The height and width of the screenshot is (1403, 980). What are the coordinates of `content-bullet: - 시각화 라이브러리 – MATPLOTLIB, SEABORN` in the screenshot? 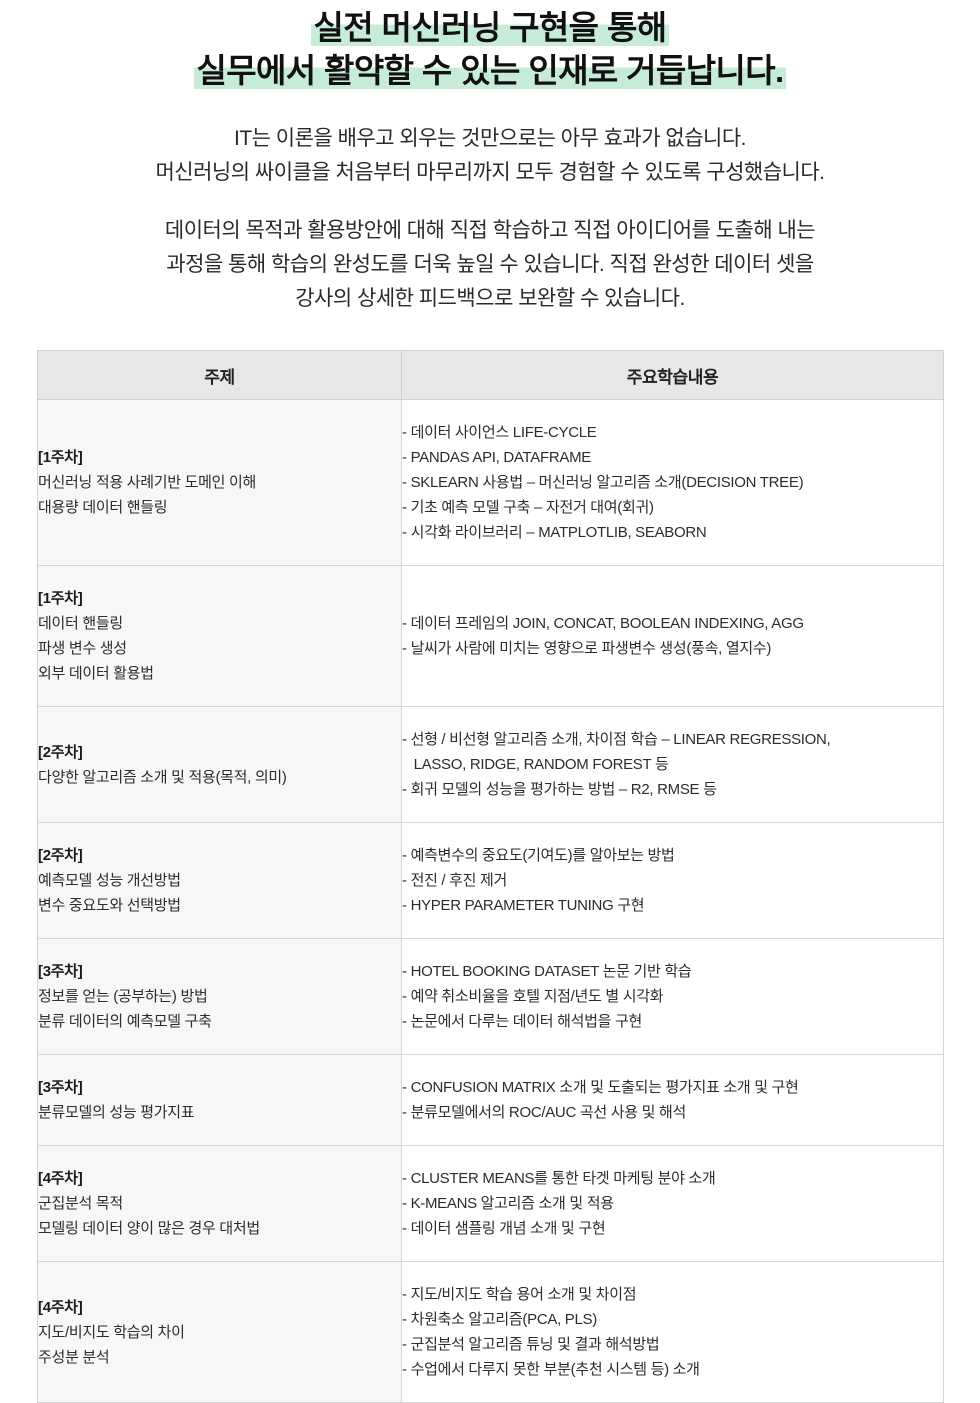 It's located at (554, 532).